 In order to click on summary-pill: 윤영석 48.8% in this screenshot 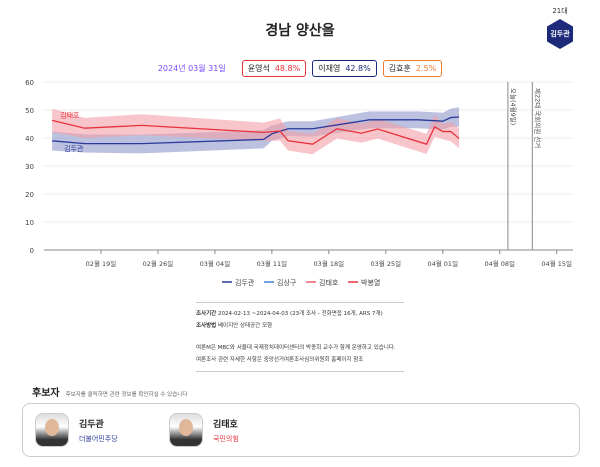, I will do `click(274, 68)`.